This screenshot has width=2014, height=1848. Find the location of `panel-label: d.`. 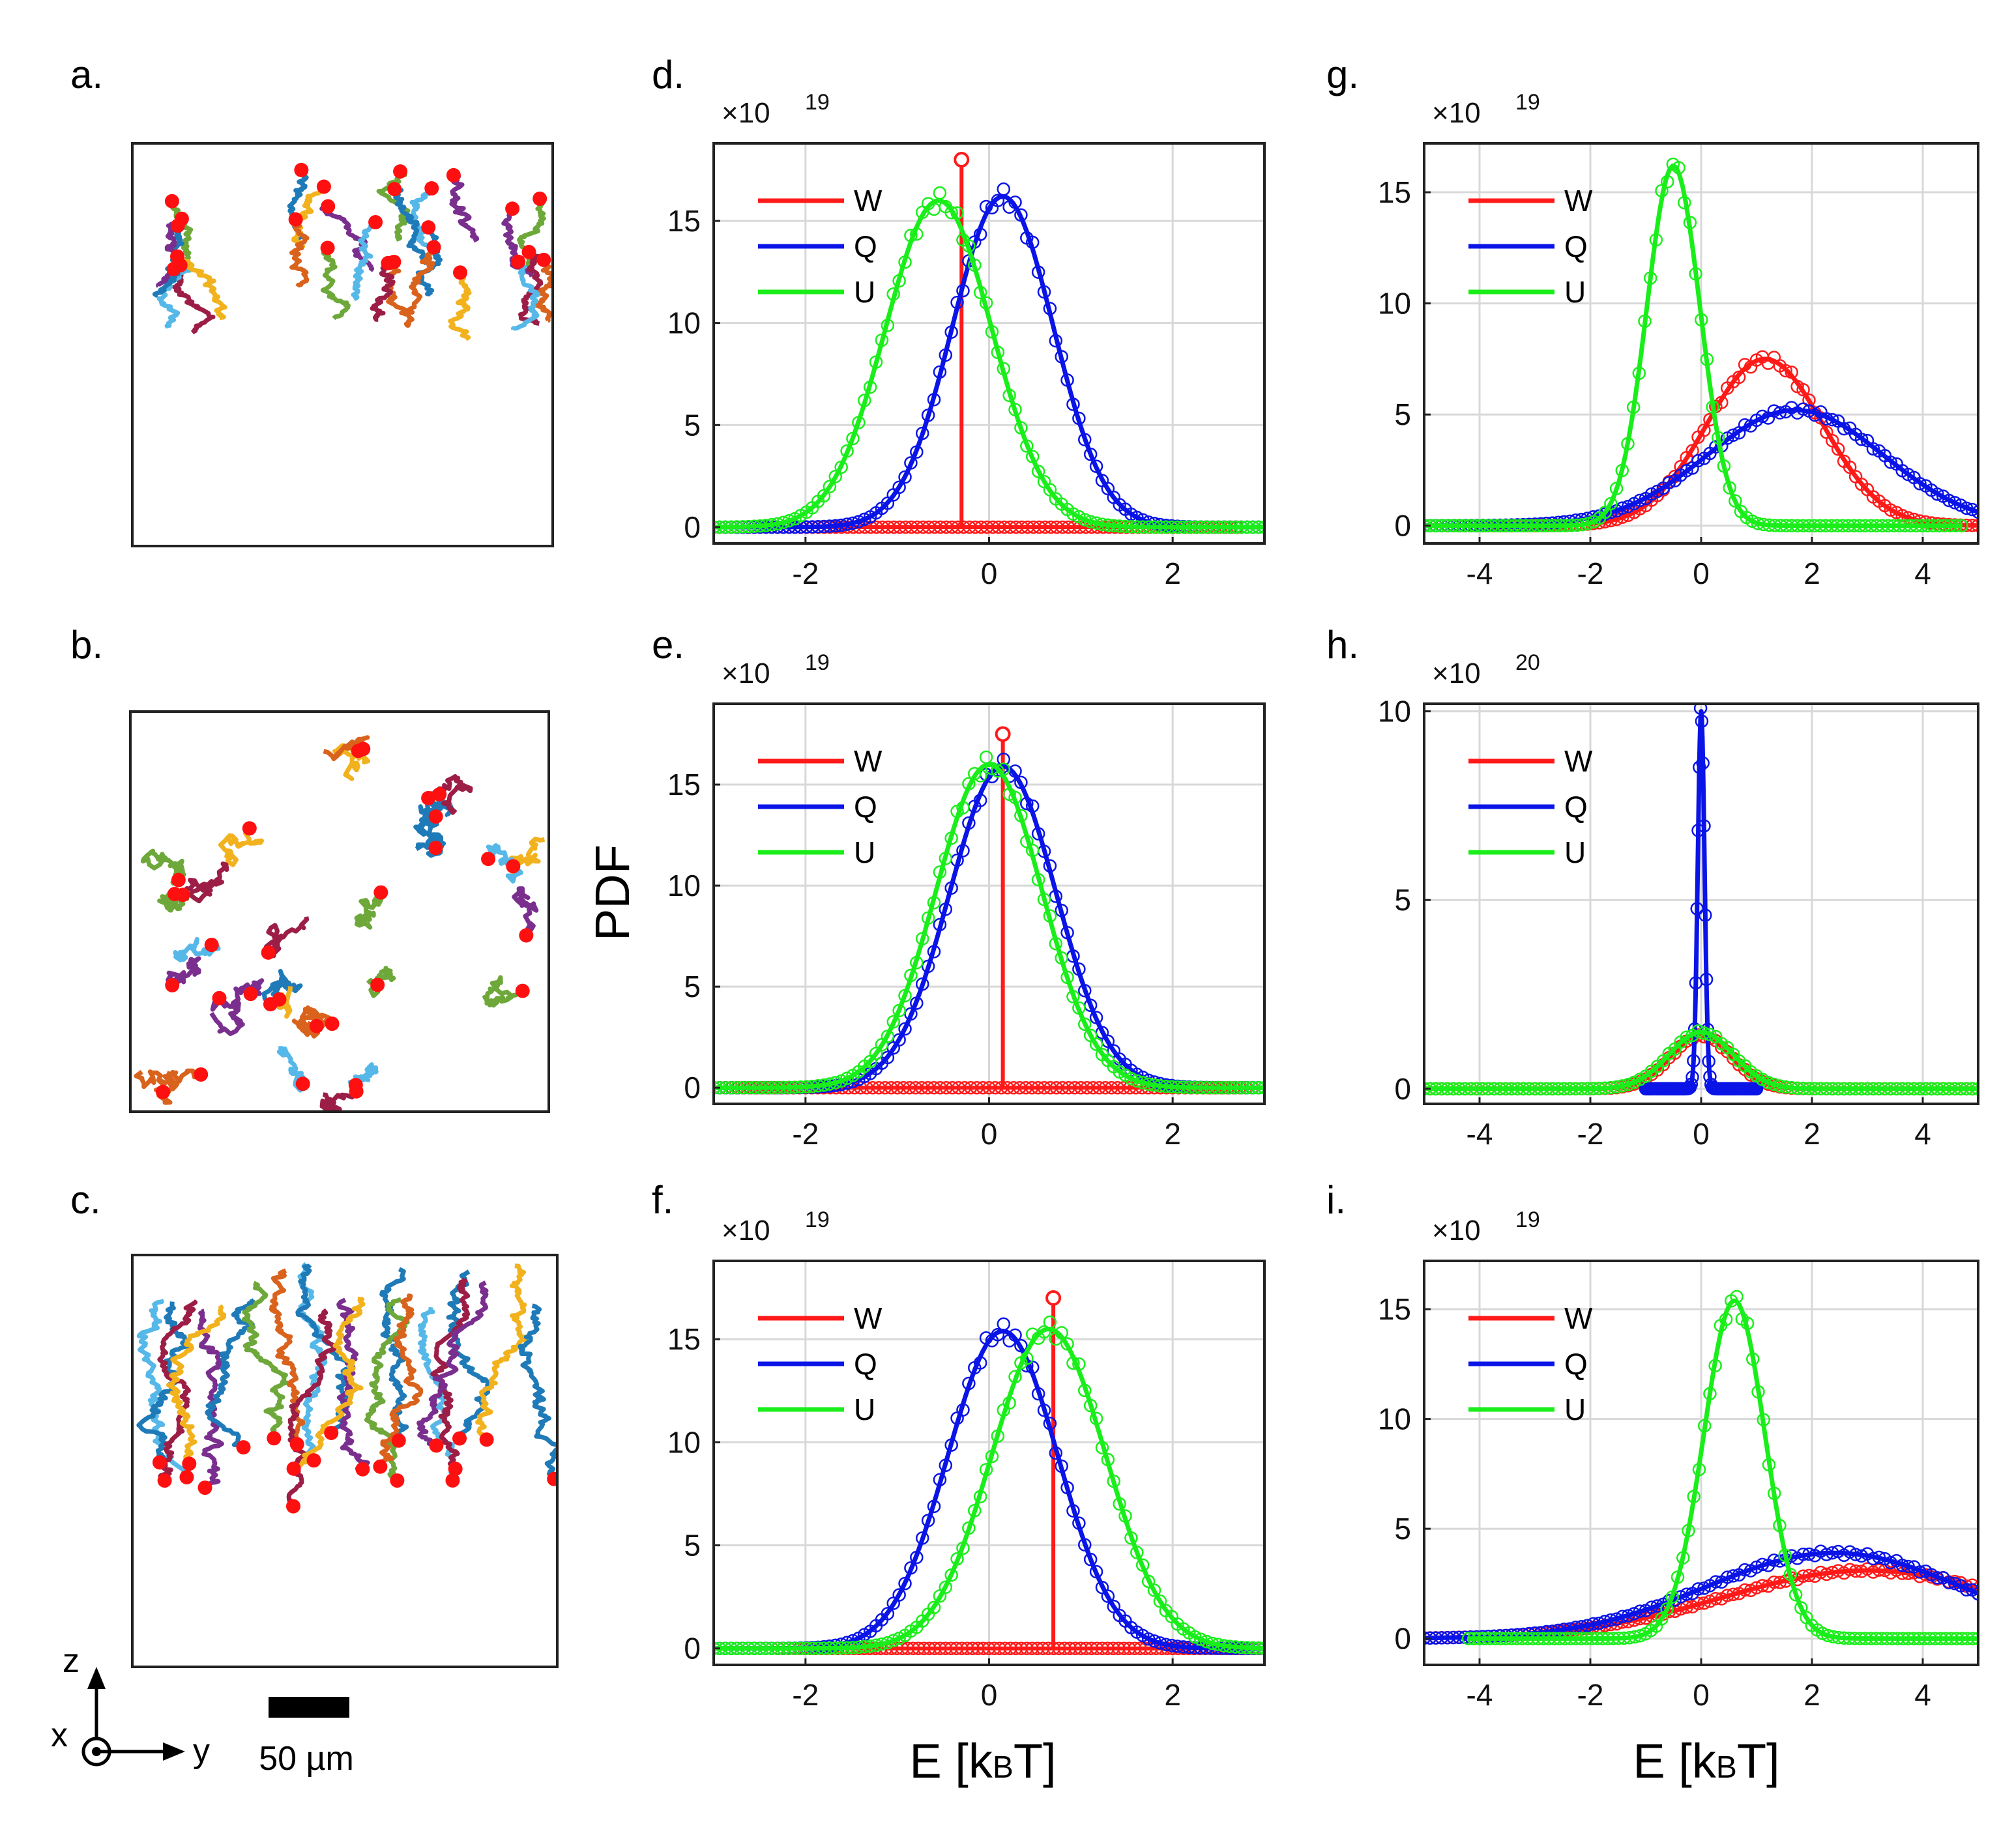

panel-label: d. is located at coordinates (668, 74).